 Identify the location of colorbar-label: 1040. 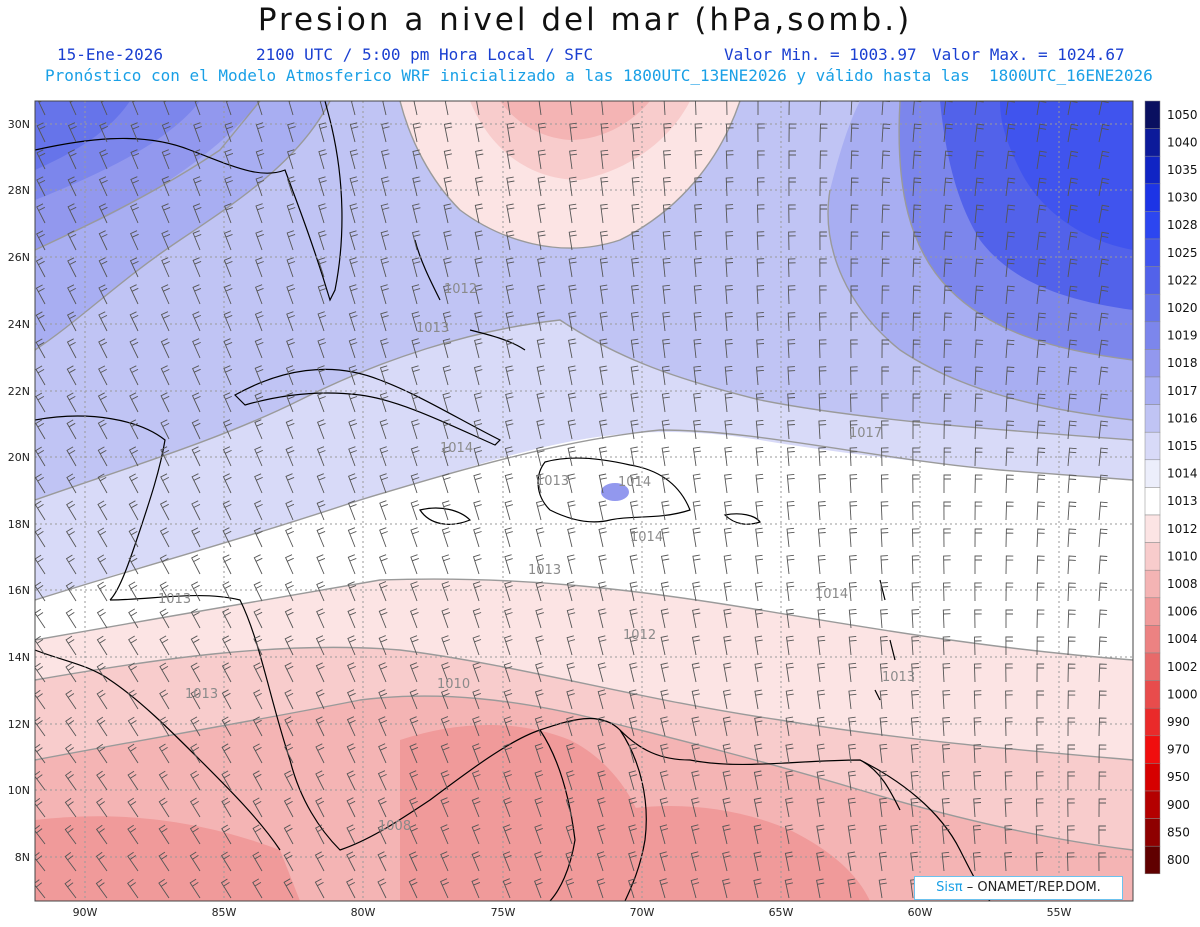
(1182, 142).